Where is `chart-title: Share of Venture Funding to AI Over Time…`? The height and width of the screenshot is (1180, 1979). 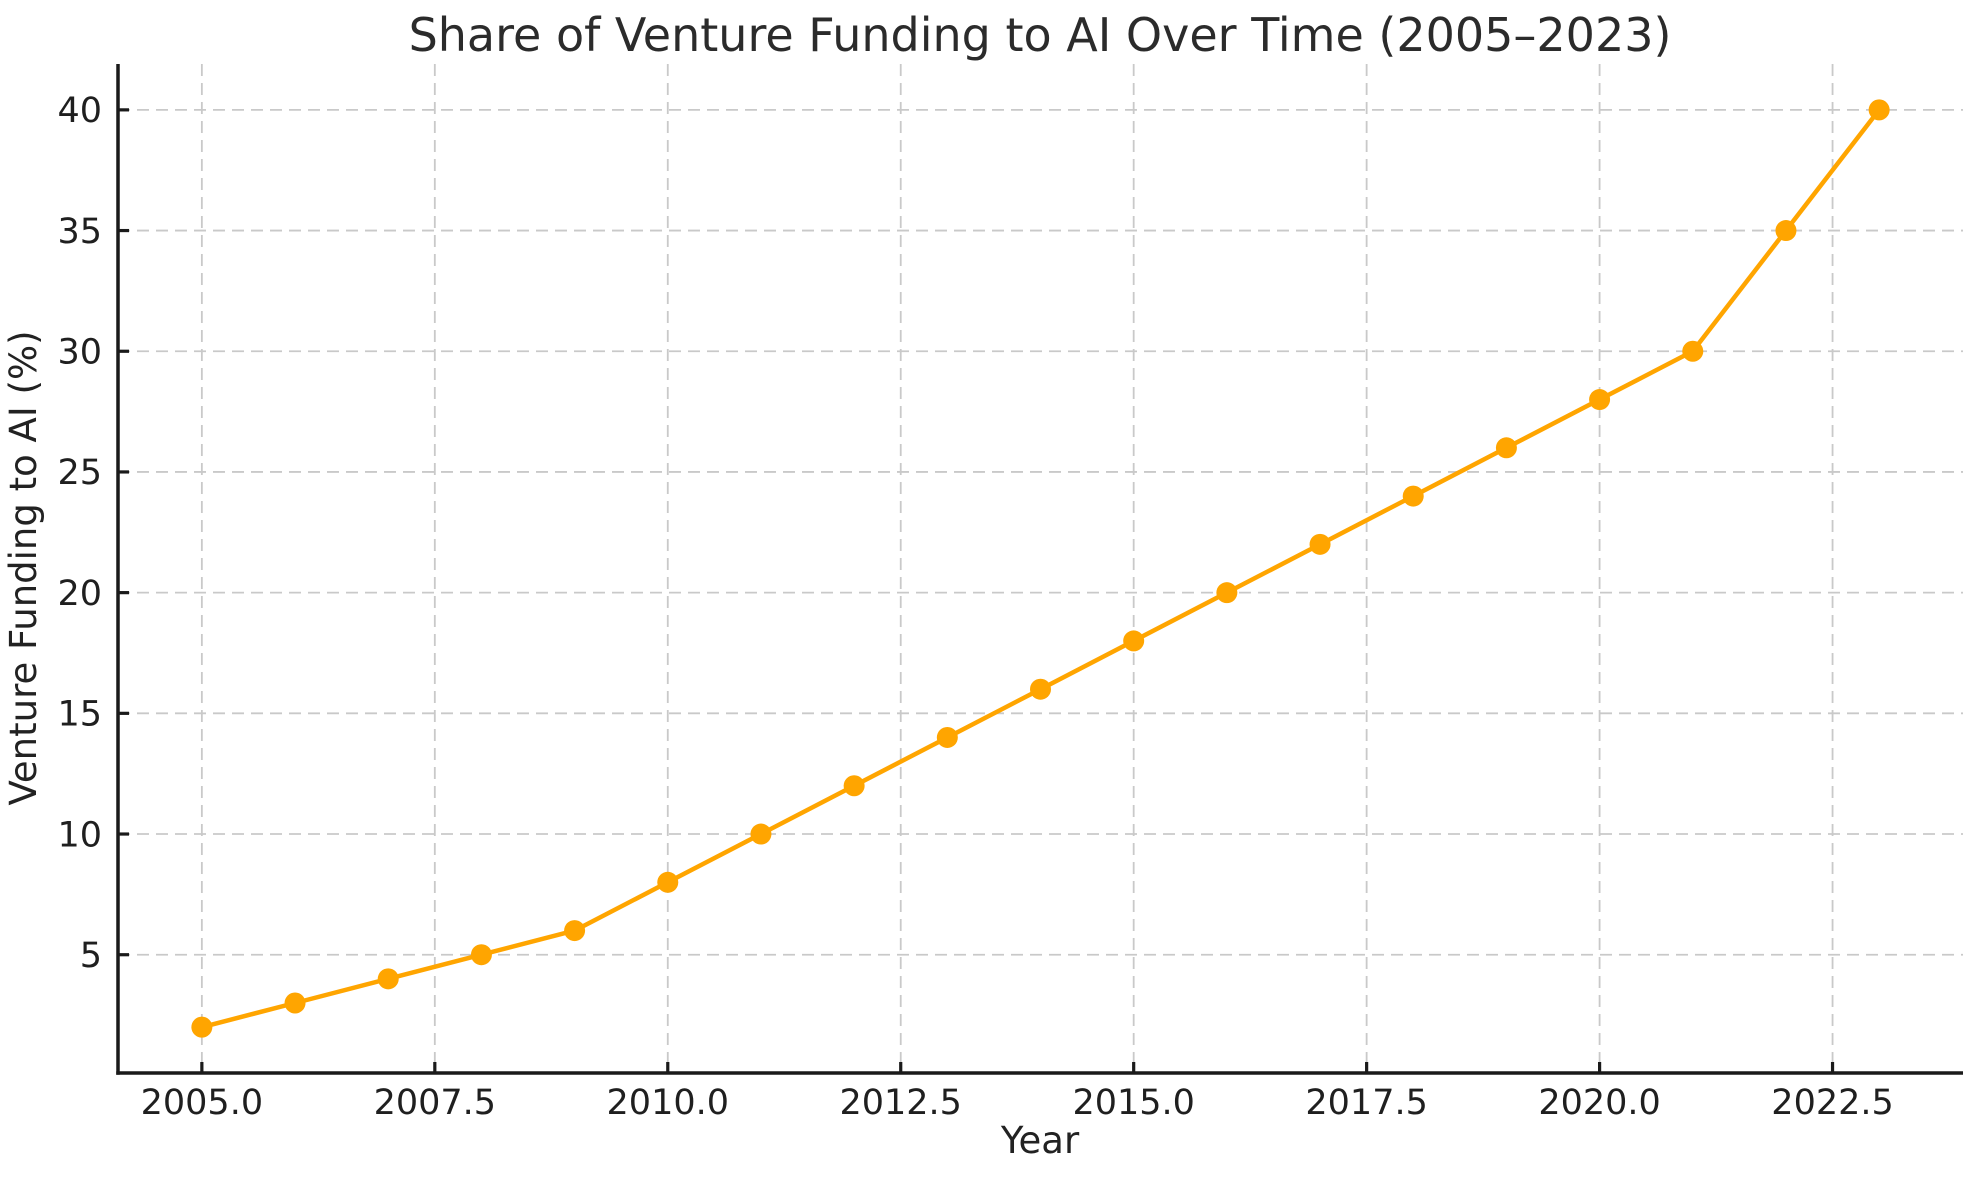 chart-title: Share of Venture Funding to AI Over Time… is located at coordinates (1040, 35).